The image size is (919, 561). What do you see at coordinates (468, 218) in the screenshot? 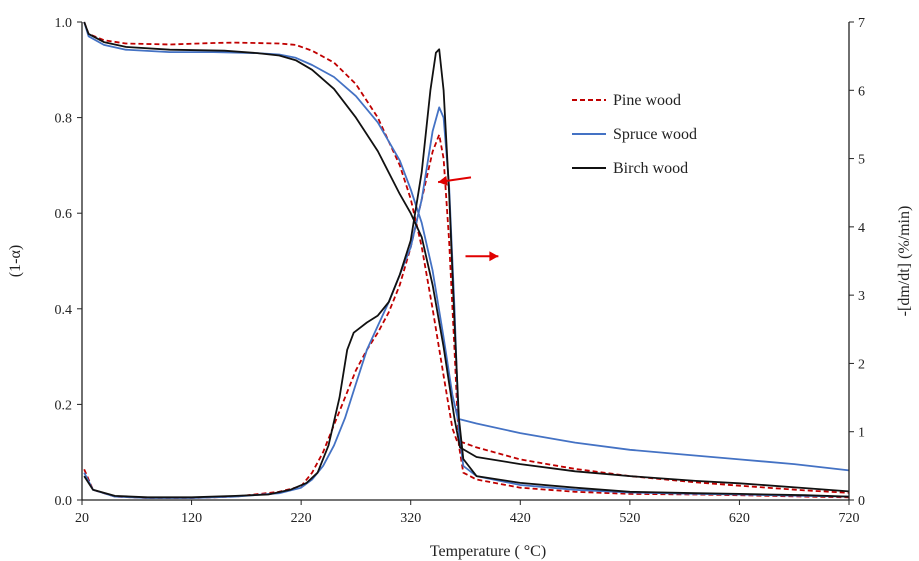
I see `annotation-layer` at bounding box center [468, 218].